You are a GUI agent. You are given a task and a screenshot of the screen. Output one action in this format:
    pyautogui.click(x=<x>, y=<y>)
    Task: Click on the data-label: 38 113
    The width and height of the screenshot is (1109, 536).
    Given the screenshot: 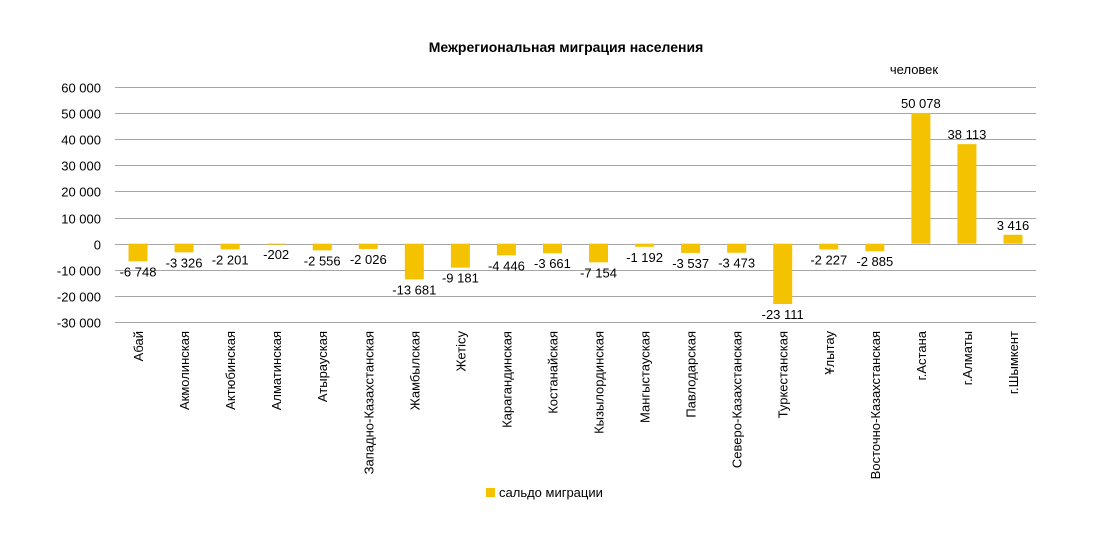 What is the action you would take?
    pyautogui.click(x=967, y=134)
    